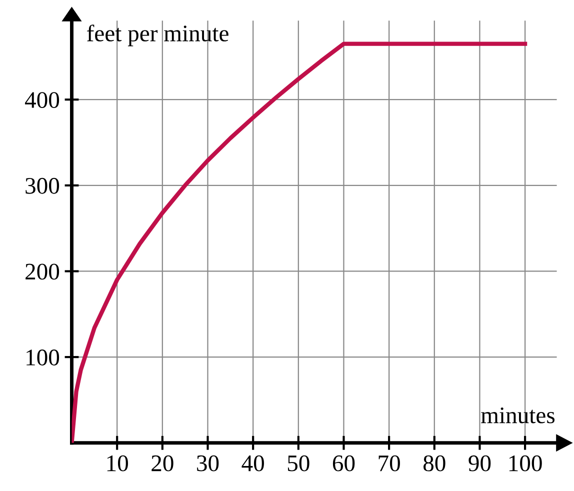  Describe the element at coordinates (43, 358) in the screenshot. I see `y-tick-label: 100` at that location.